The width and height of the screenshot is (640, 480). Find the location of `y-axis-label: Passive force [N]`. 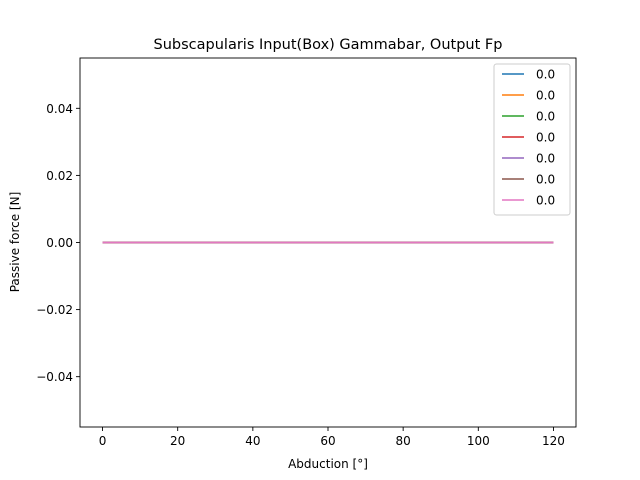

y-axis-label: Passive force [N] is located at coordinates (15, 242).